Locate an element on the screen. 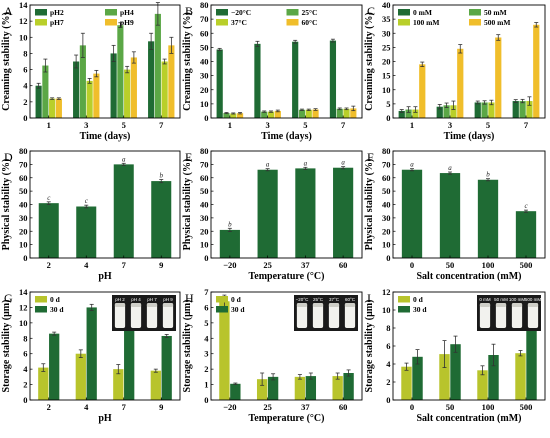 The image size is (550, 438). vial-label: 0 mM is located at coordinates (485, 299).